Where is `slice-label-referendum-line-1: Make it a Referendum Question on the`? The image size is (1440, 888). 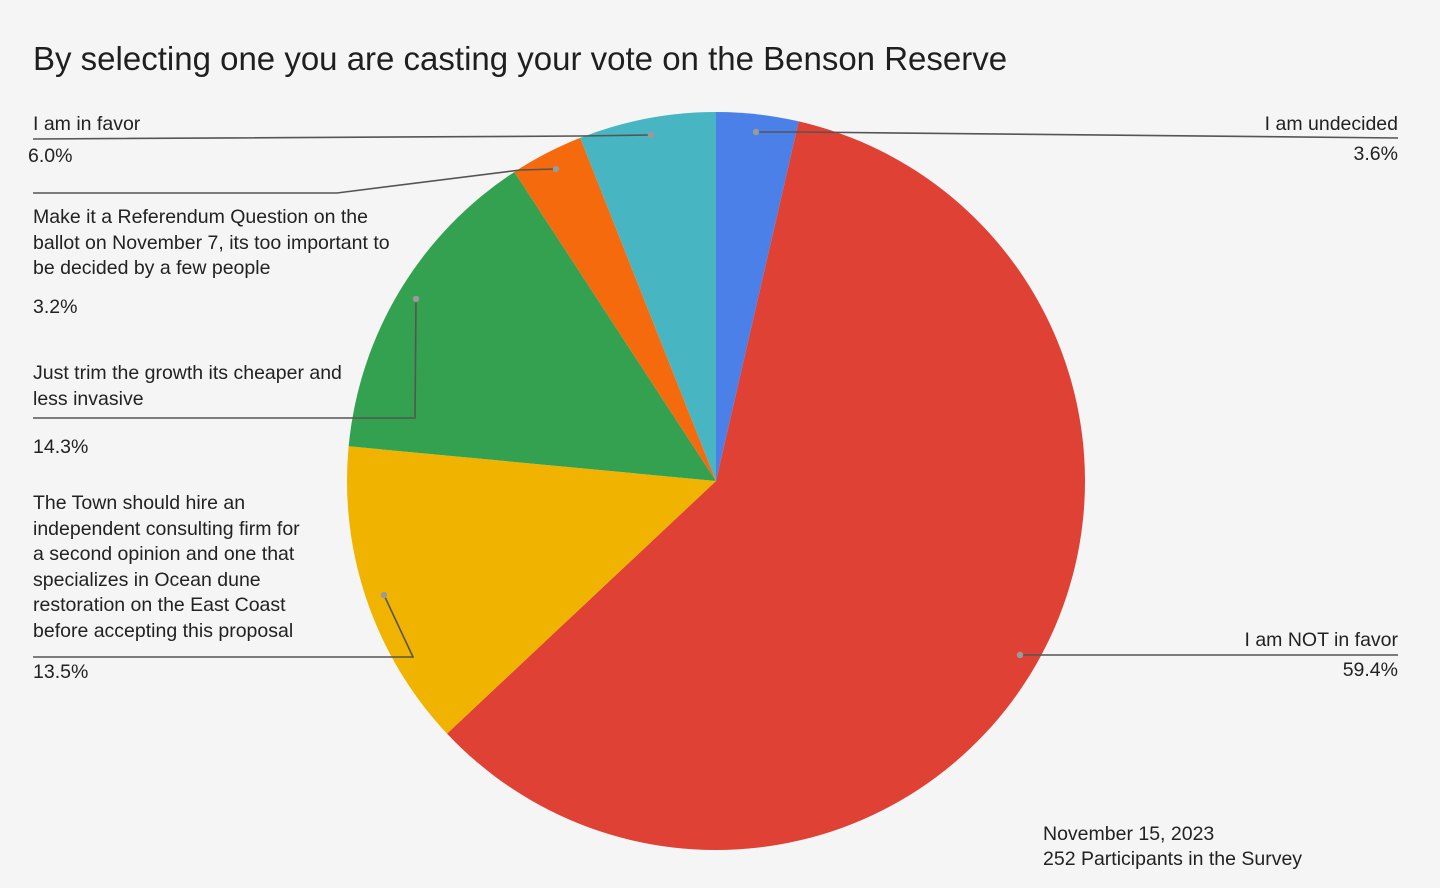 slice-label-referendum-line-1: Make it a Referendum Question on the is located at coordinates (200, 217).